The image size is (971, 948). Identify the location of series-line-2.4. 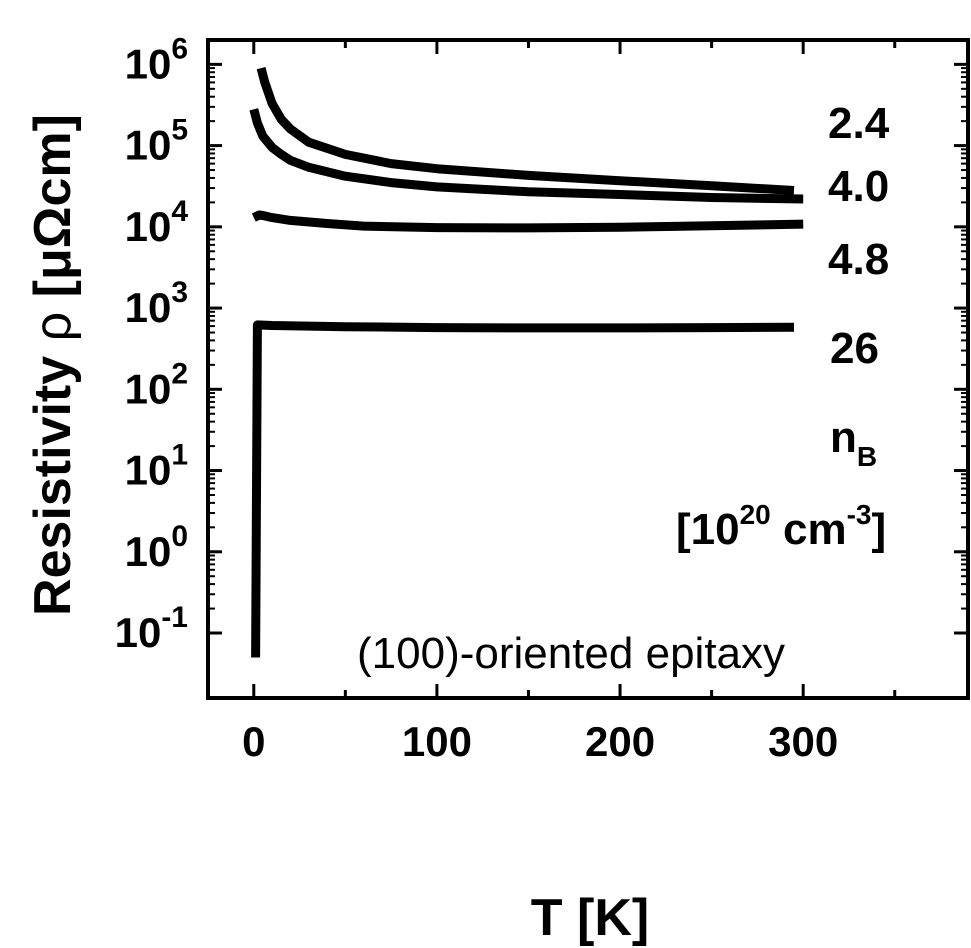
(525, 130).